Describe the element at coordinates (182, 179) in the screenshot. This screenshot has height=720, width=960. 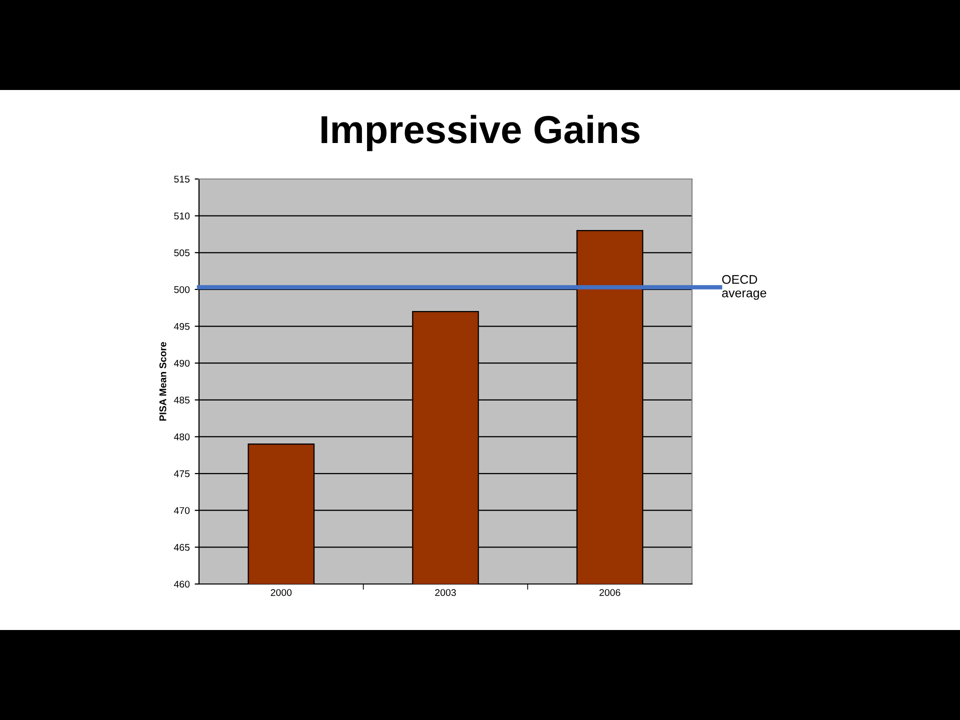
I see `y-tick-label: 515` at that location.